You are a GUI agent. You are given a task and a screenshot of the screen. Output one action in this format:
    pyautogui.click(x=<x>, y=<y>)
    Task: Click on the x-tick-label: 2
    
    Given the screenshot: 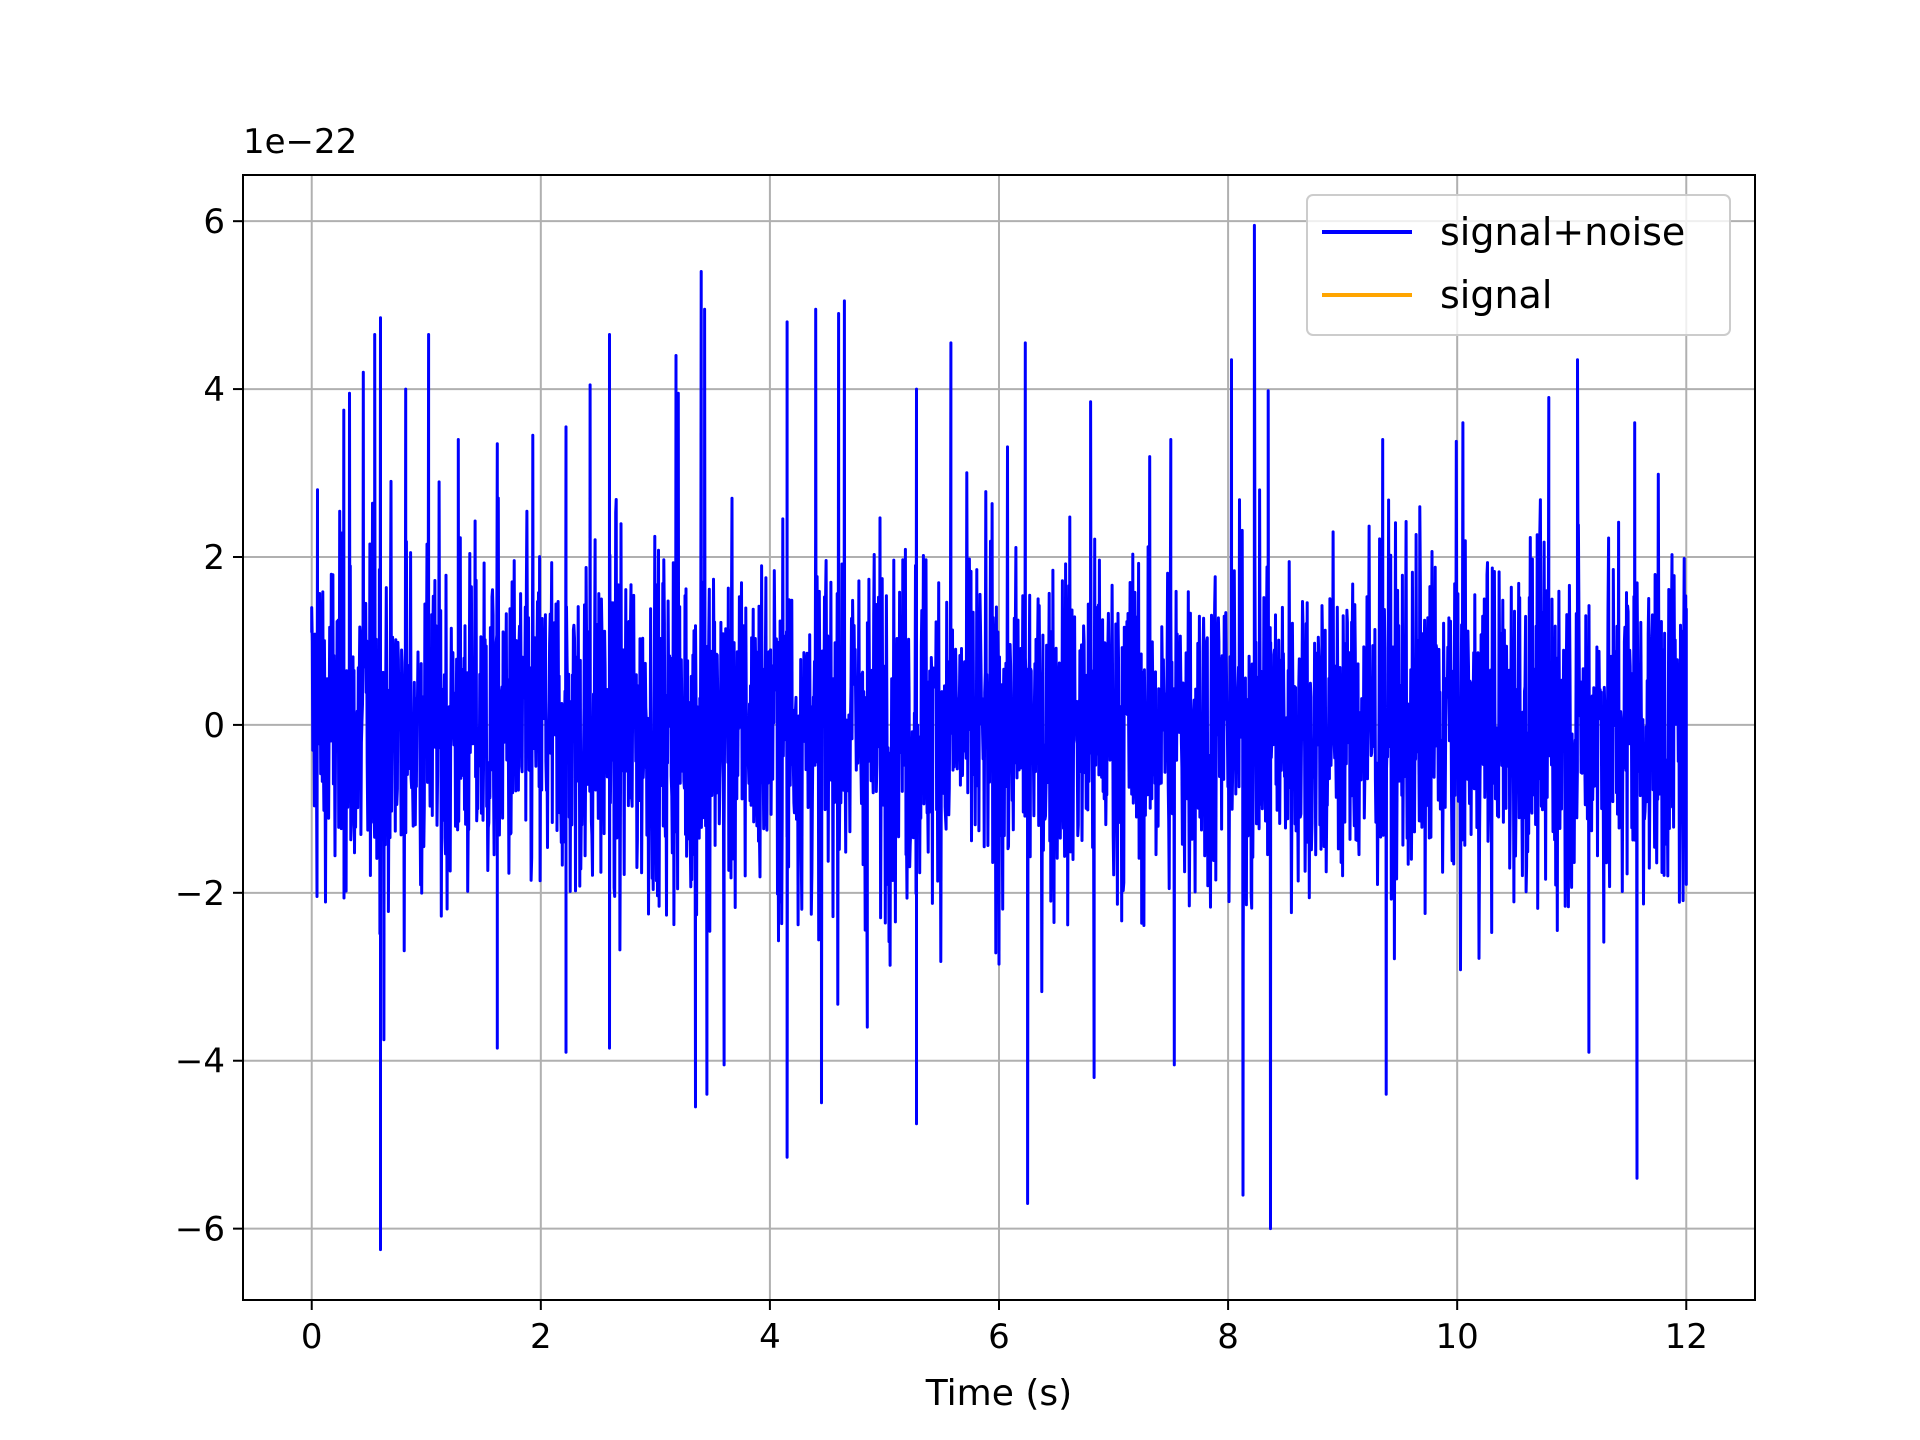 What is the action you would take?
    pyautogui.click(x=541, y=1337)
    